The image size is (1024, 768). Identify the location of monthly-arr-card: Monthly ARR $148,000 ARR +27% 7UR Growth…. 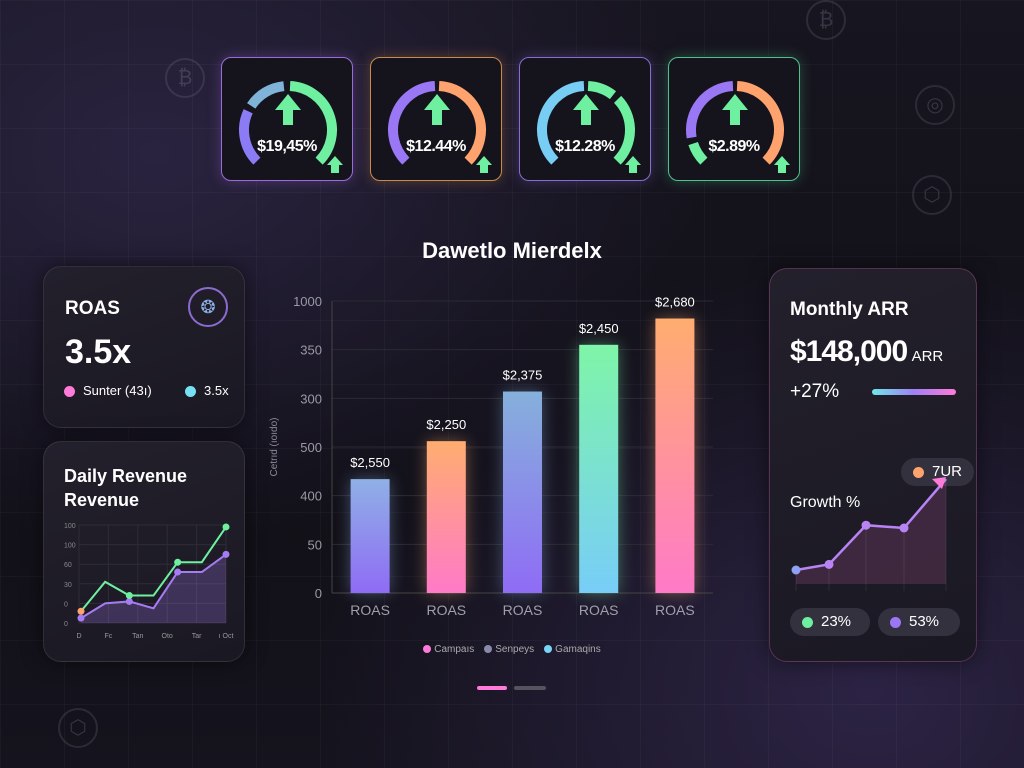
(873, 465).